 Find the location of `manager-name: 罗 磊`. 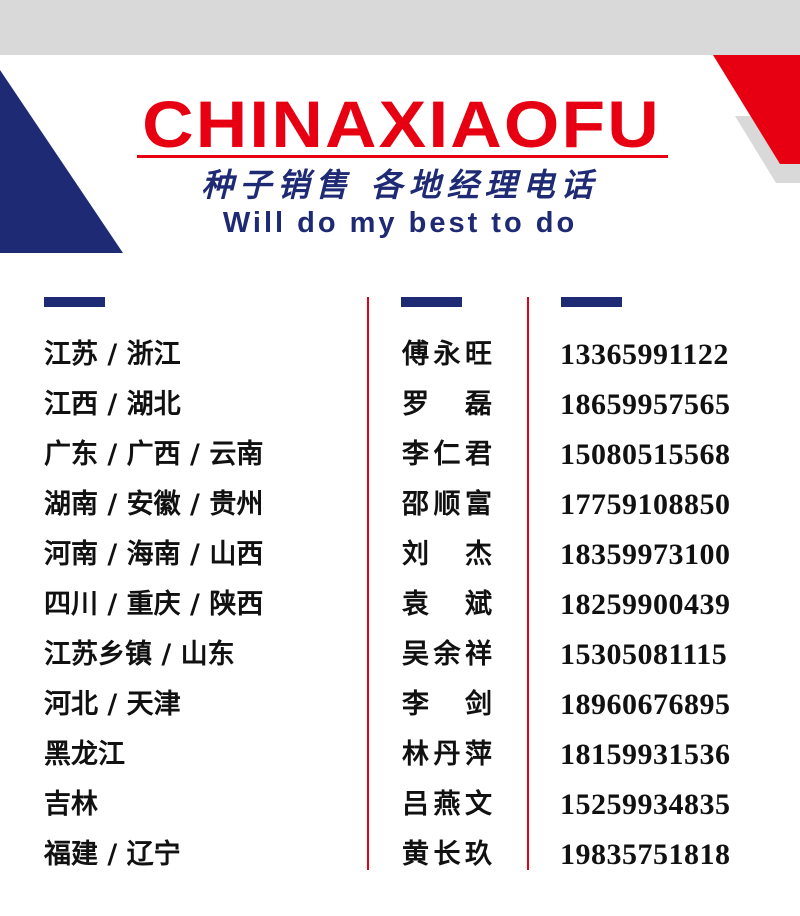

manager-name: 罗 磊 is located at coordinates (447, 404).